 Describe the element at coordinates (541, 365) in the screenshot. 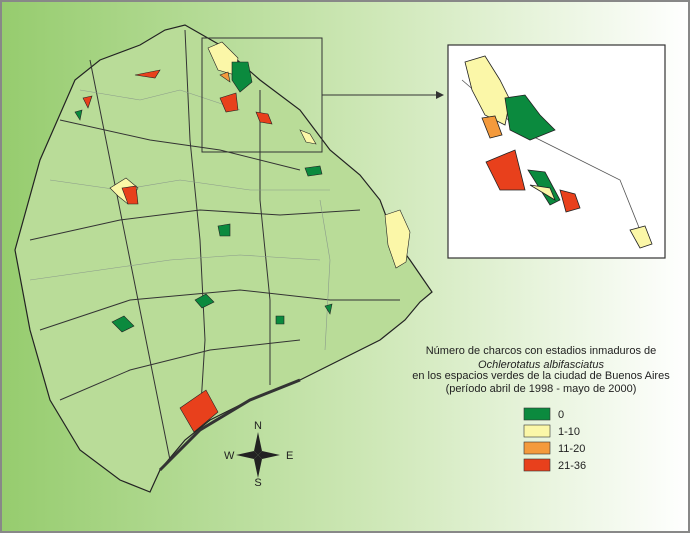

I see `title-line: Ochlerotatus albifasciatus` at that location.